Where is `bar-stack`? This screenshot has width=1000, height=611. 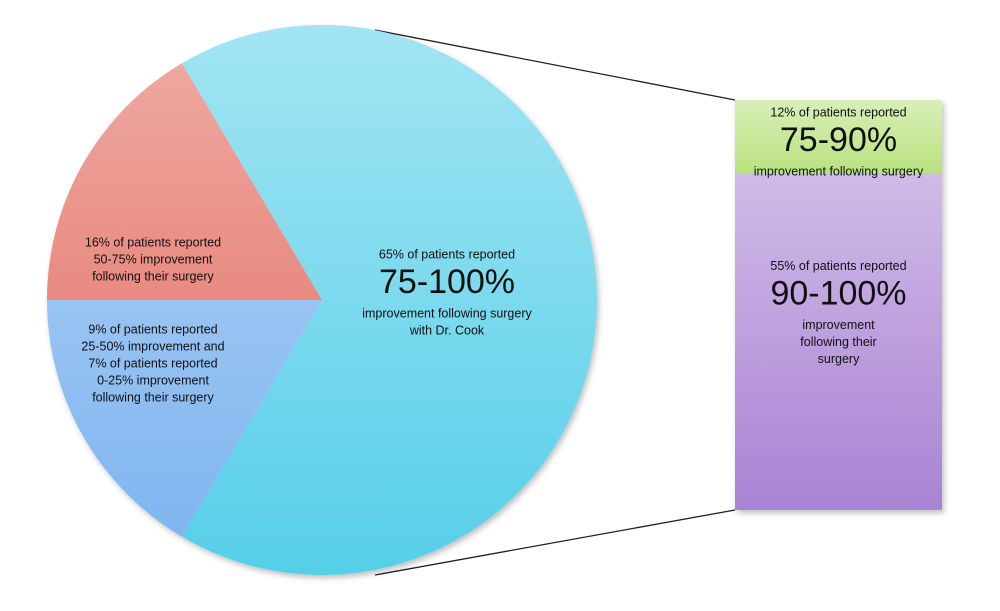 bar-stack is located at coordinates (838, 305).